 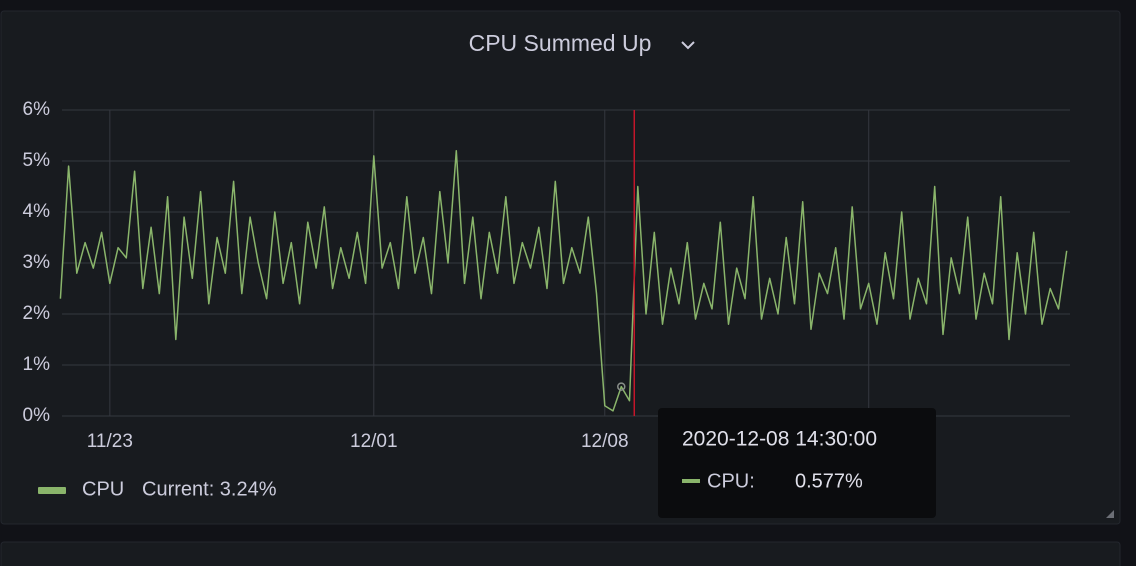 I want to click on legend-current: Current: 3.24%, so click(x=209, y=489).